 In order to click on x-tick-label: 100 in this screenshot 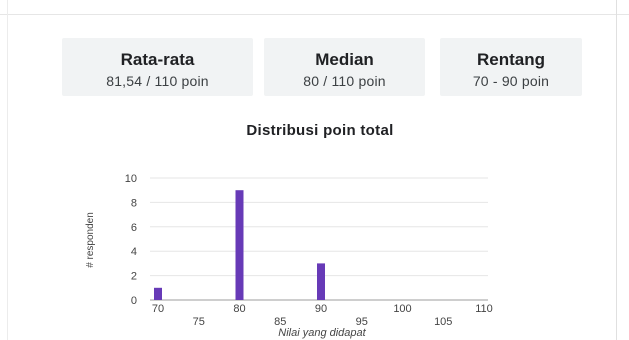, I will do `click(402, 309)`.